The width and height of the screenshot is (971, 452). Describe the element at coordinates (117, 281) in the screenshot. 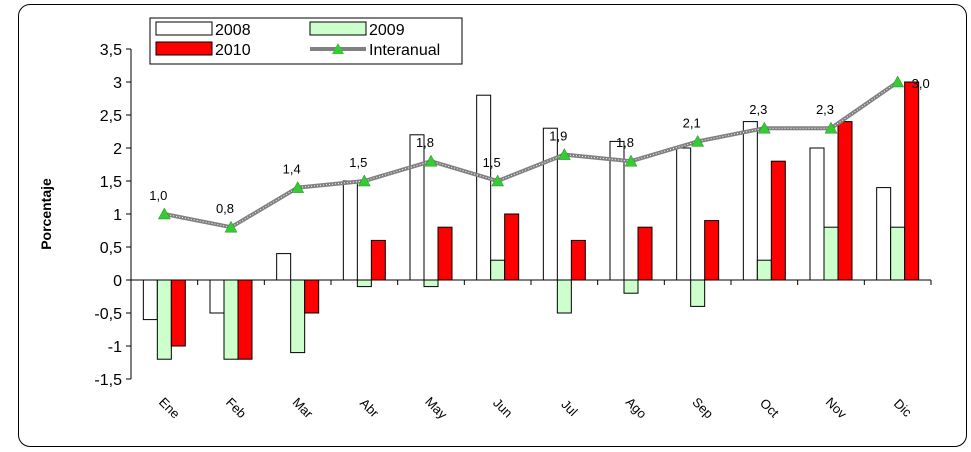

I see `y-tick-label: 0` at that location.